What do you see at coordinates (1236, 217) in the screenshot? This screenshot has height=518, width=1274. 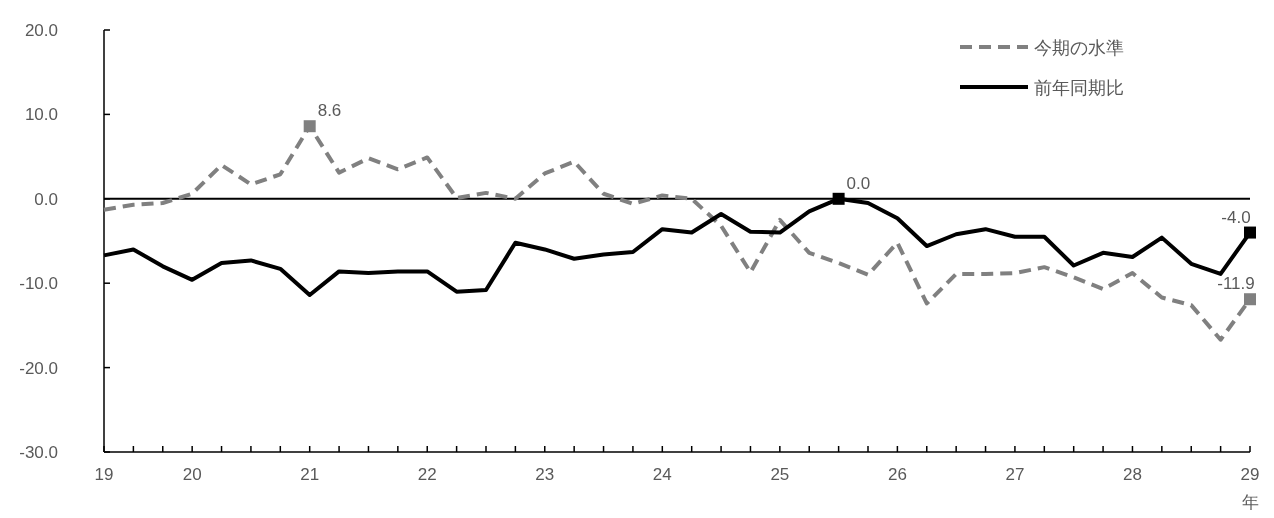 I see `data-label: -4.0` at bounding box center [1236, 217].